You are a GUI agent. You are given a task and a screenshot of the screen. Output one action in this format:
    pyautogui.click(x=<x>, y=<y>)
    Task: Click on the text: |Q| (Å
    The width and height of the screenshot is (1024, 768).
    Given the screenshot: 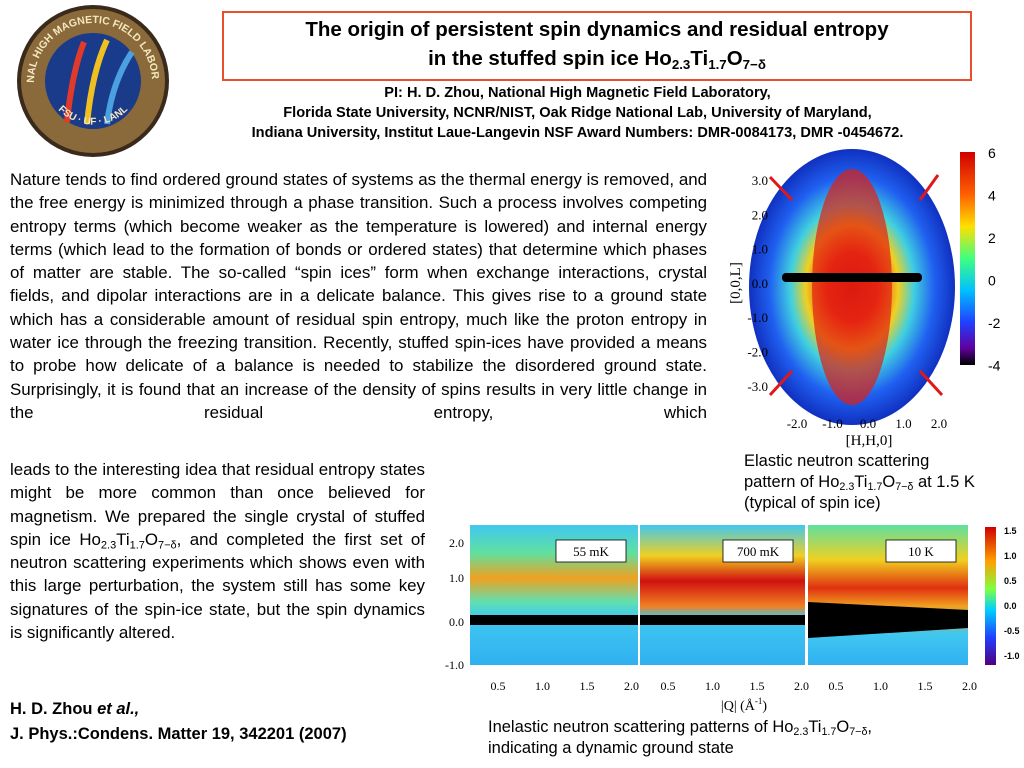 What is the action you would take?
    pyautogui.click(x=738, y=706)
    